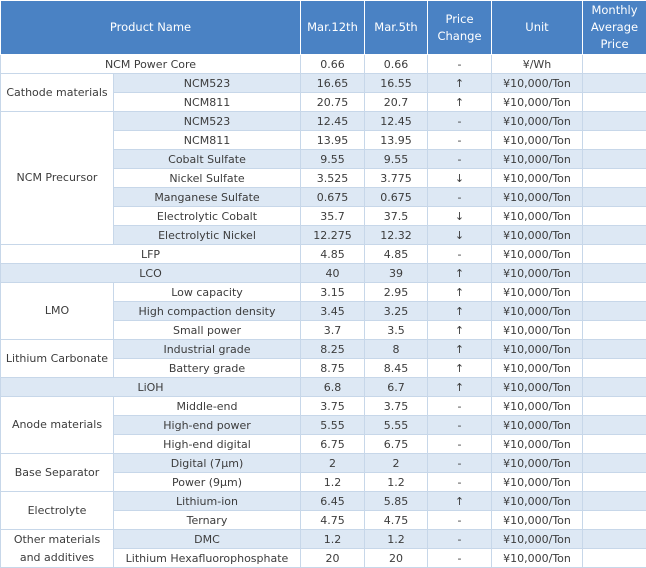  What do you see at coordinates (207, 216) in the screenshot?
I see `product-name-cell: Electrolytic Cobalt` at bounding box center [207, 216].